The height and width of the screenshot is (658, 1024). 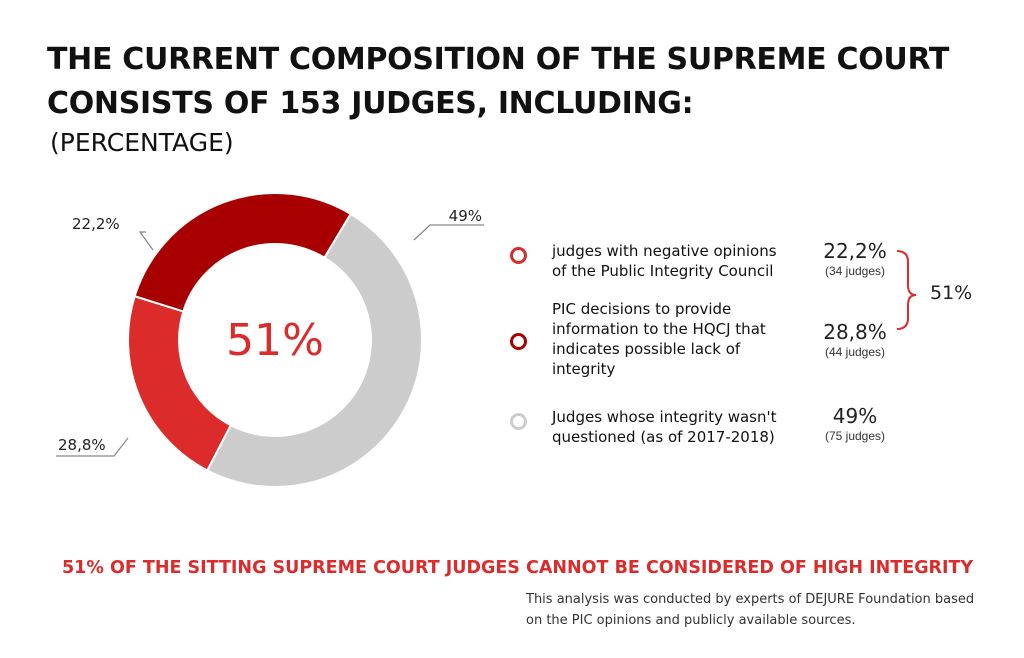 I want to click on slice-not-questioned, so click(x=315, y=350).